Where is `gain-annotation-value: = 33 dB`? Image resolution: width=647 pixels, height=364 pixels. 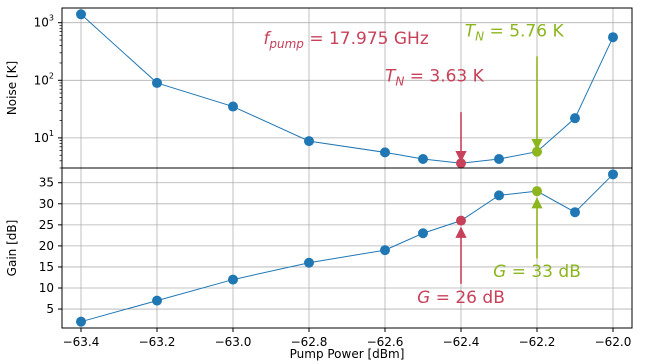 gain-annotation-value: = 33 dB is located at coordinates (543, 272).